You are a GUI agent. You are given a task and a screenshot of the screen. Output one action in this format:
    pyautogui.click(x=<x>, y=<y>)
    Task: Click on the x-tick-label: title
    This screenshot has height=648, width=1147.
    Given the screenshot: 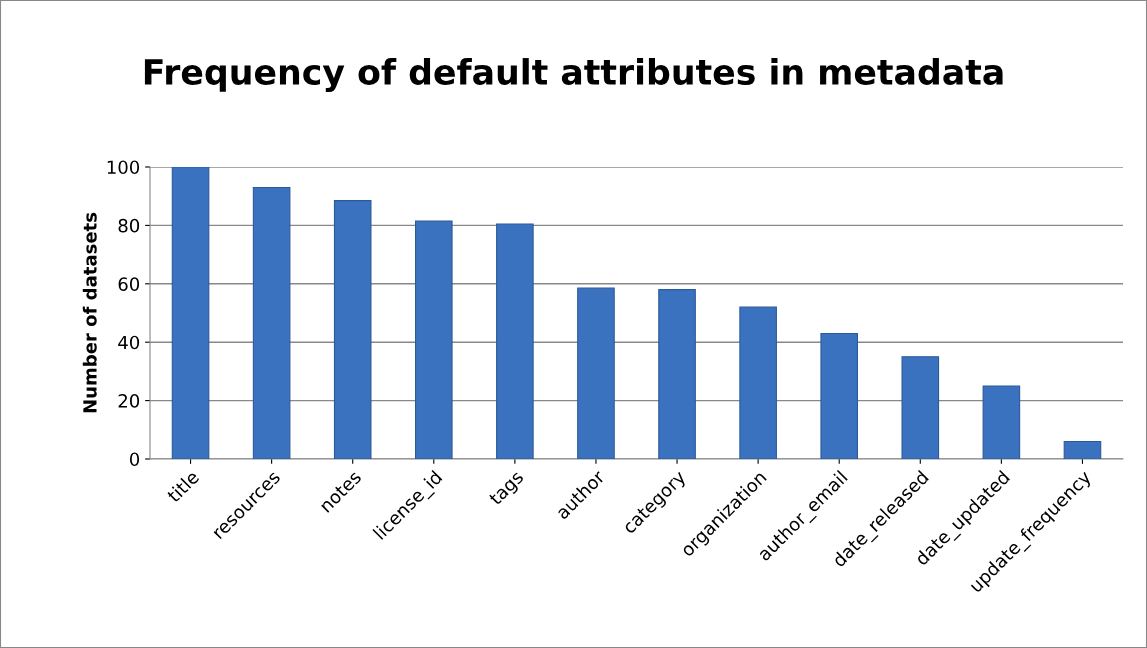 What is the action you would take?
    pyautogui.click(x=182, y=486)
    